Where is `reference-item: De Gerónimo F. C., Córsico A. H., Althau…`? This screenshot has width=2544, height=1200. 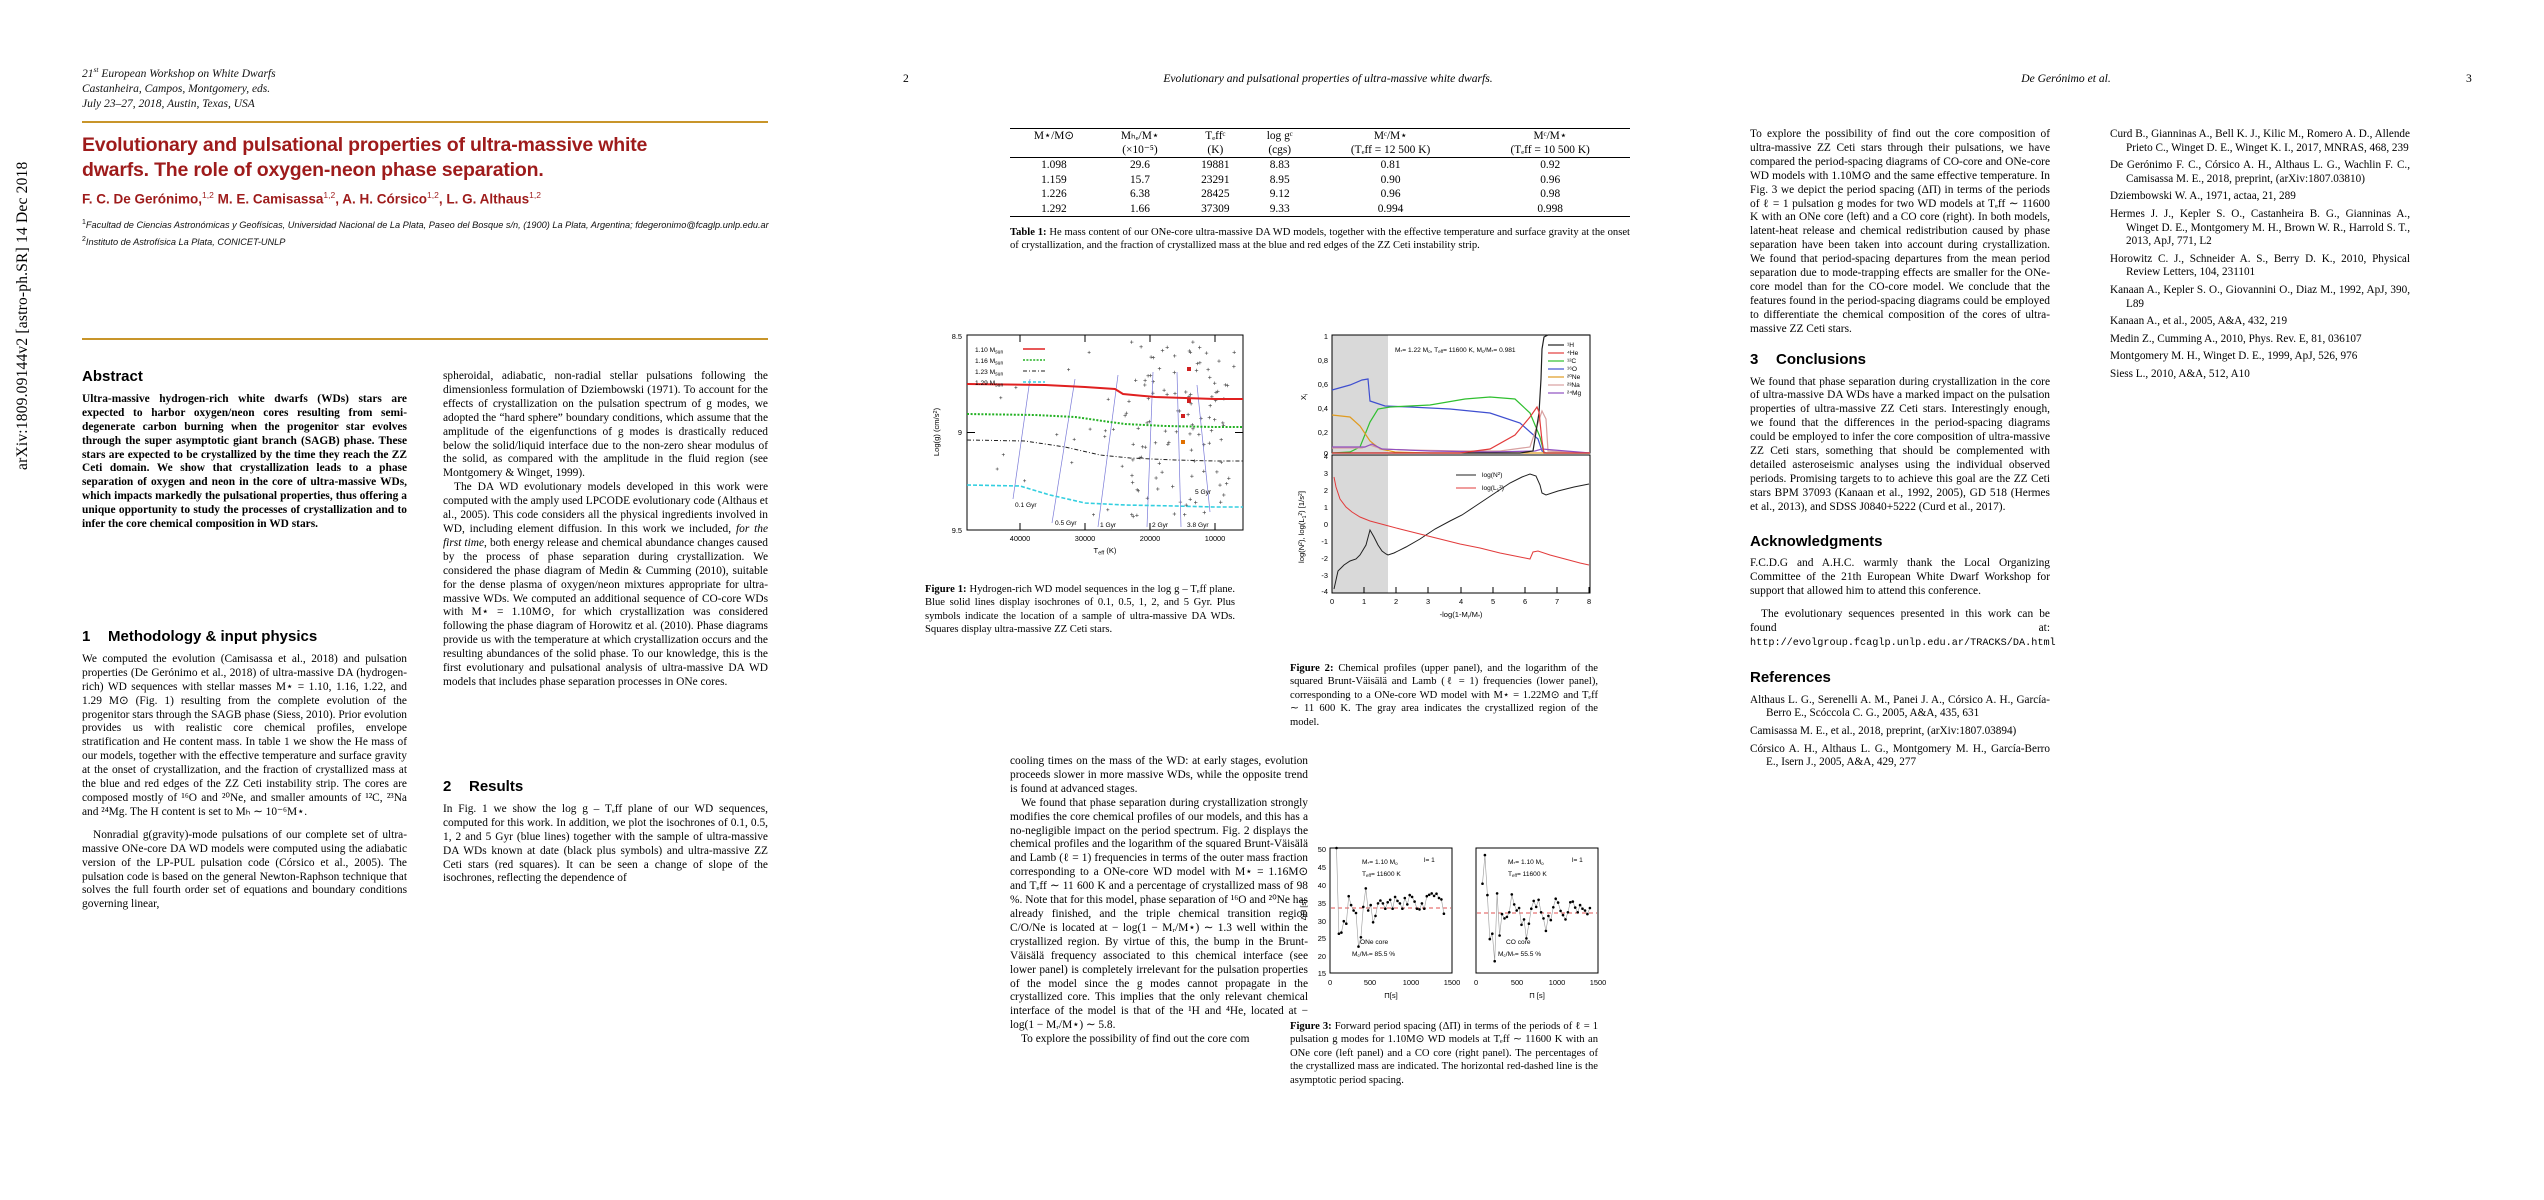
reference-item: De Gerónimo F. C., Córsico A. H., Althau… is located at coordinates (2260, 172).